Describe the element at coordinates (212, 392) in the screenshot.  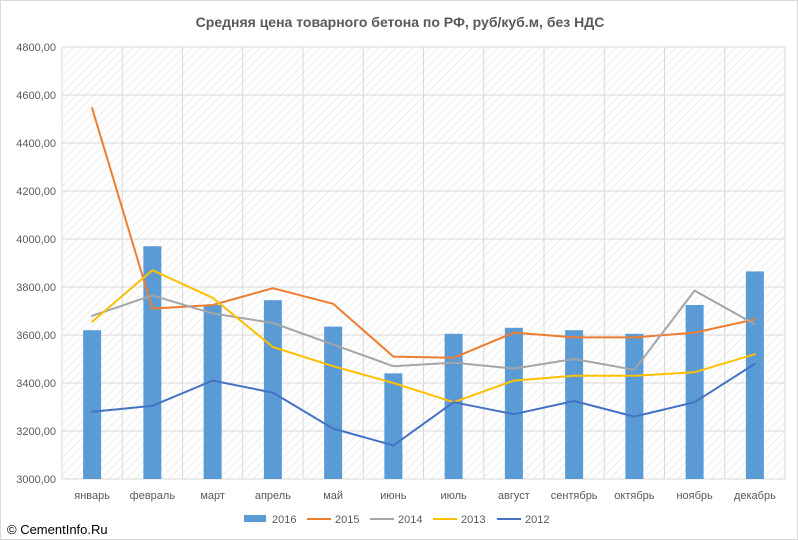
I see `bar-2016-март` at that location.